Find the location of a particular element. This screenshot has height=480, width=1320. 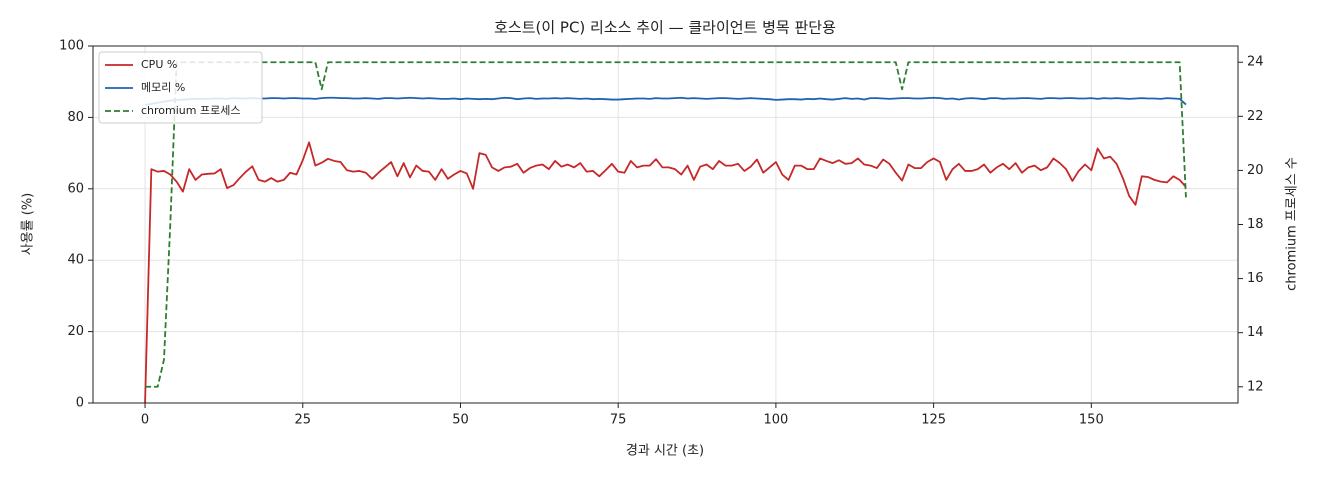

y2-tick-label: 20 is located at coordinates (1255, 170).